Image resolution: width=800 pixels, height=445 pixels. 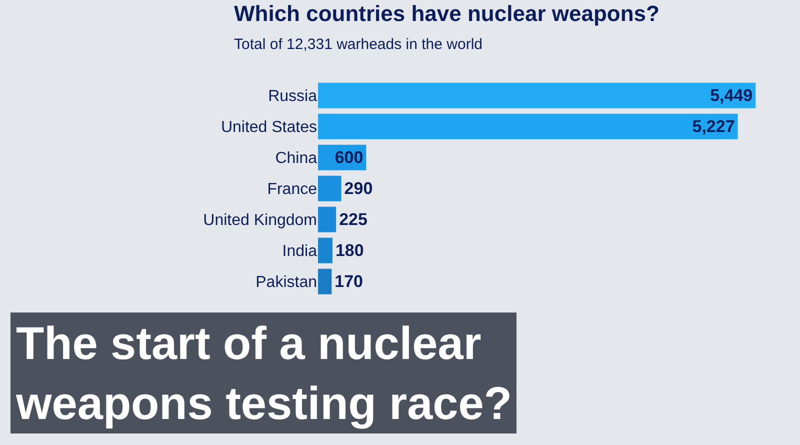 What do you see at coordinates (349, 250) in the screenshot?
I see `data-label: 180` at bounding box center [349, 250].